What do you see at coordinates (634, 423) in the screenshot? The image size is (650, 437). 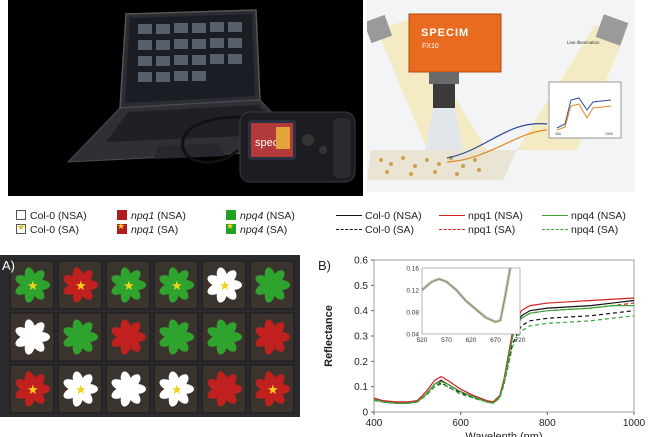 I see `x-tick-label: 1000` at bounding box center [634, 423].